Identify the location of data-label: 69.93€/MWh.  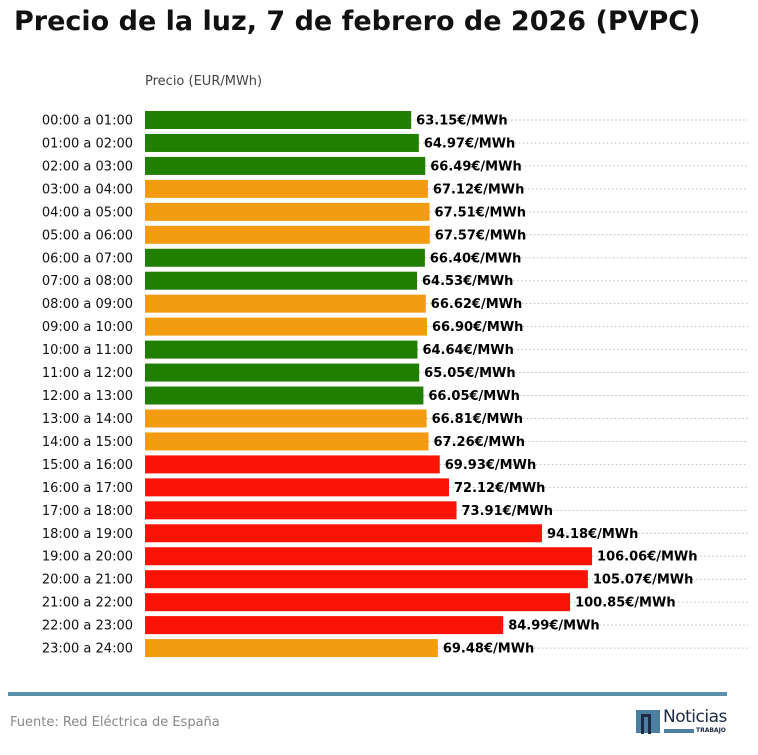
(490, 465).